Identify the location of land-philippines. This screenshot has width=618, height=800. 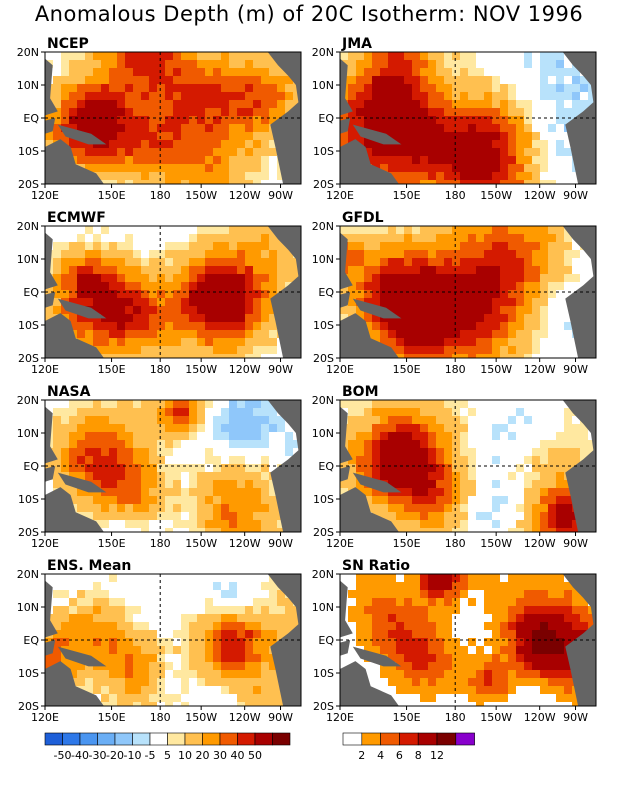
(51, 609).